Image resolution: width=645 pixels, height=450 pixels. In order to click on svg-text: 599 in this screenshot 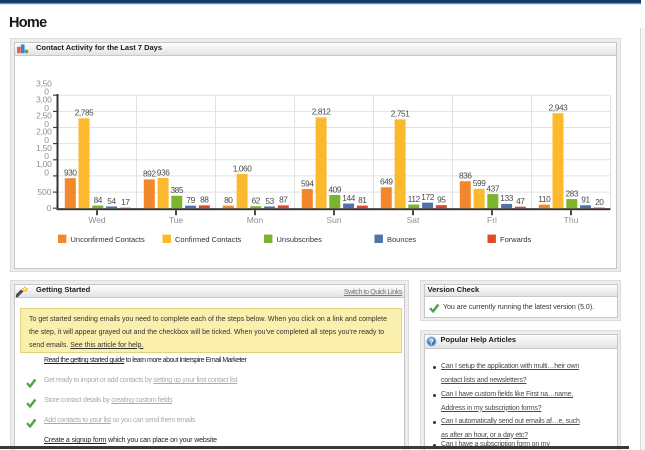, I will do `click(479, 183)`.